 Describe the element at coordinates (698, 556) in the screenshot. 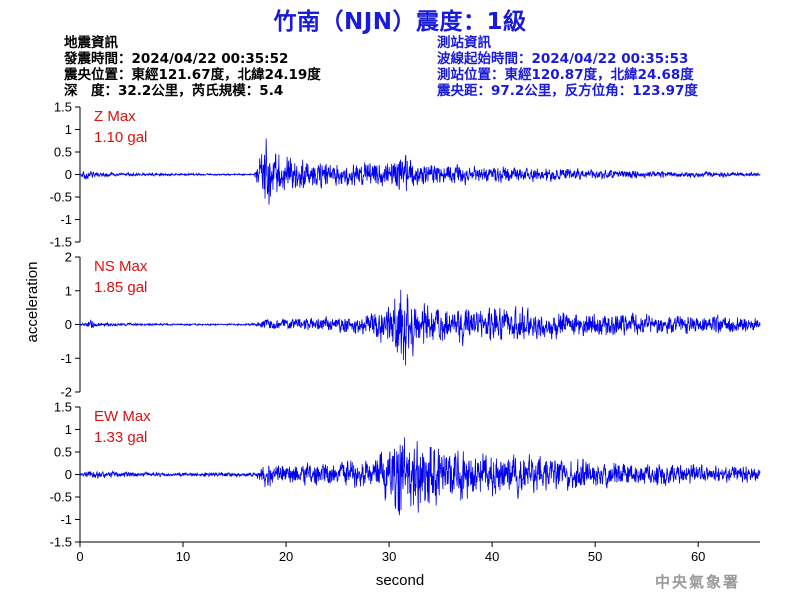

I see `x-tick-label: 60` at that location.